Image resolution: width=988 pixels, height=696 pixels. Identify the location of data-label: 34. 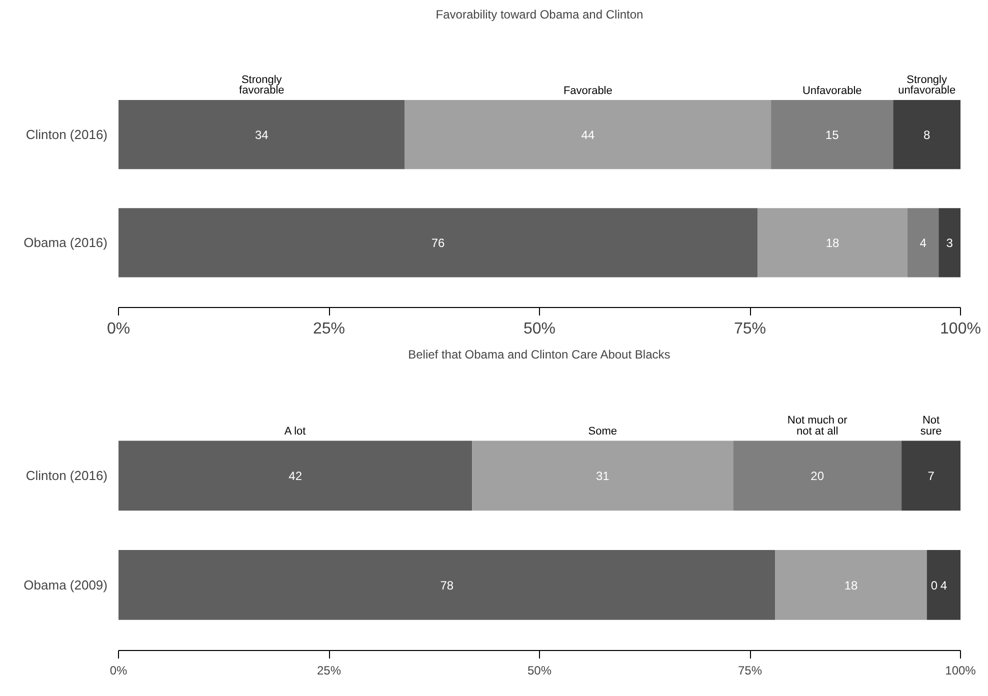
(261, 135).